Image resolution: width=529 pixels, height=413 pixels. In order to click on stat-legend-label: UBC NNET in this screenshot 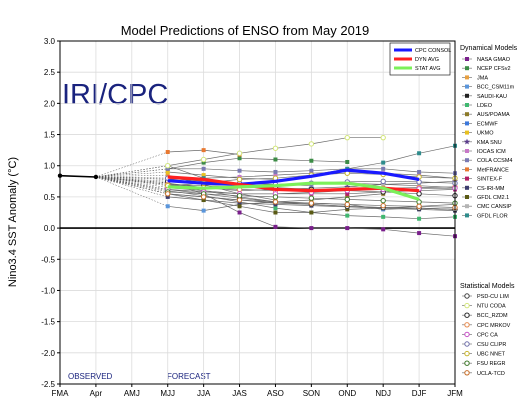, I will do `click(491, 355)`.